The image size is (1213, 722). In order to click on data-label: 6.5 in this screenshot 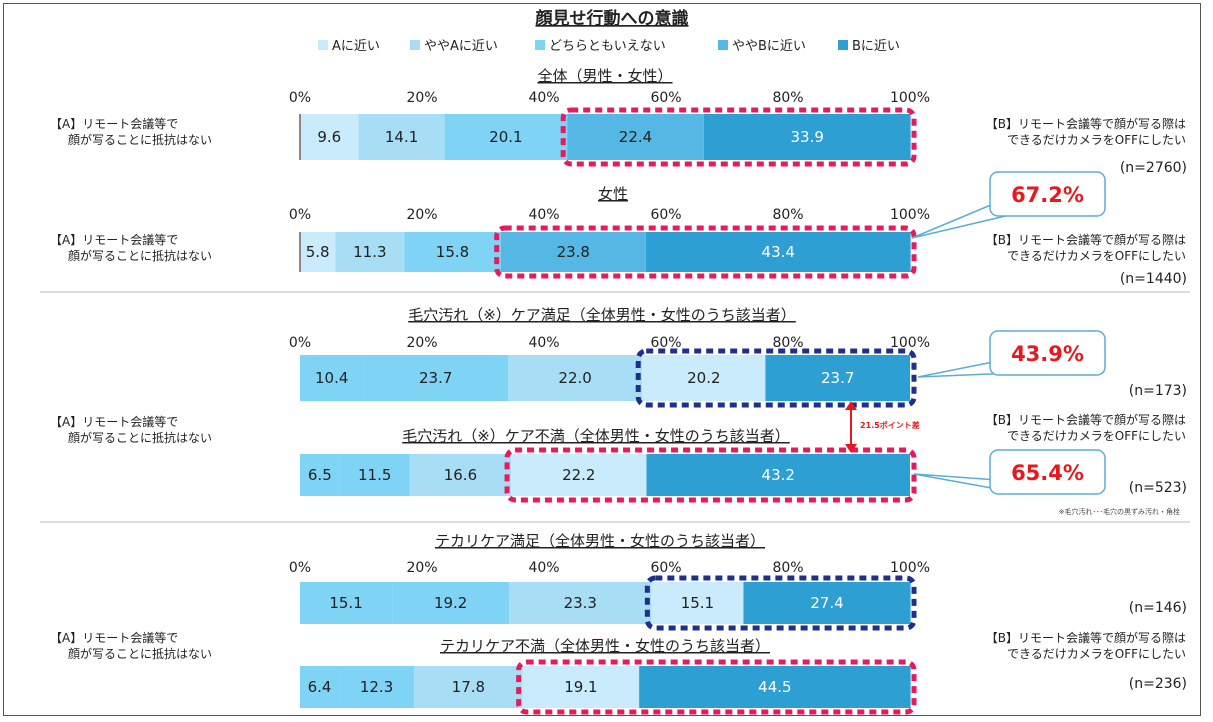, I will do `click(320, 475)`.